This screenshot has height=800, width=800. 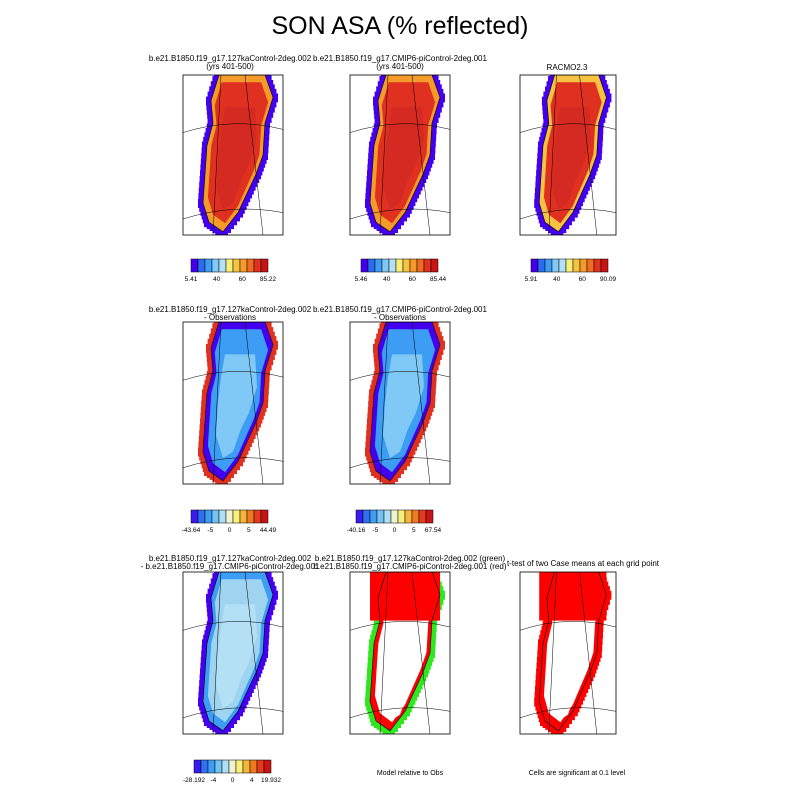 What do you see at coordinates (608, 279) in the screenshot?
I see `colorbar-tick-label: 90.09` at bounding box center [608, 279].